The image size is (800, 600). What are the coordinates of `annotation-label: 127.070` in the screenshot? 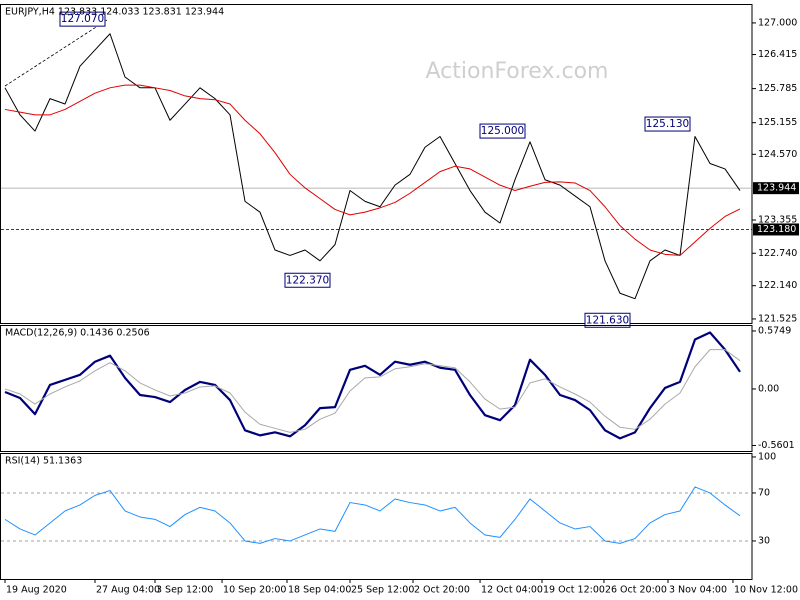 It's located at (82, 19).